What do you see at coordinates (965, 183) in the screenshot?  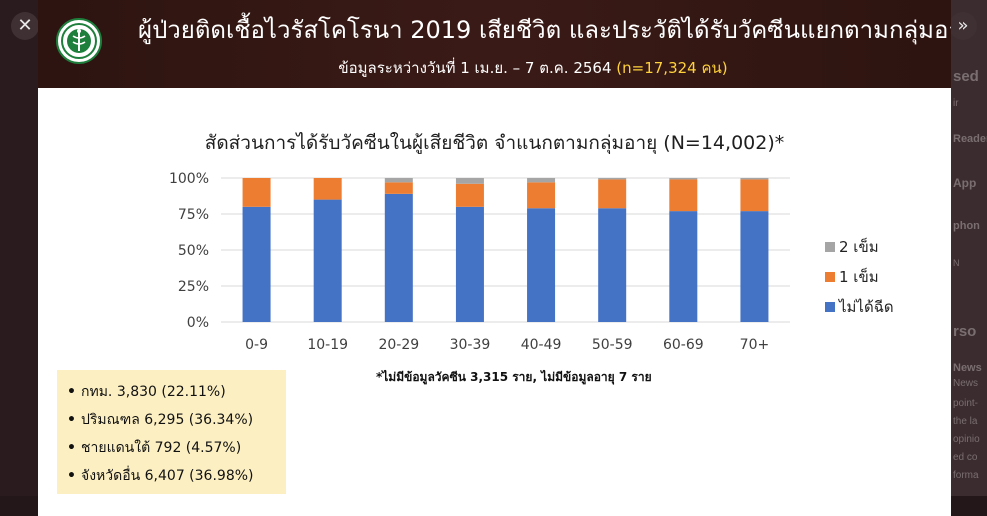 I see `bg-fragment: App` at bounding box center [965, 183].